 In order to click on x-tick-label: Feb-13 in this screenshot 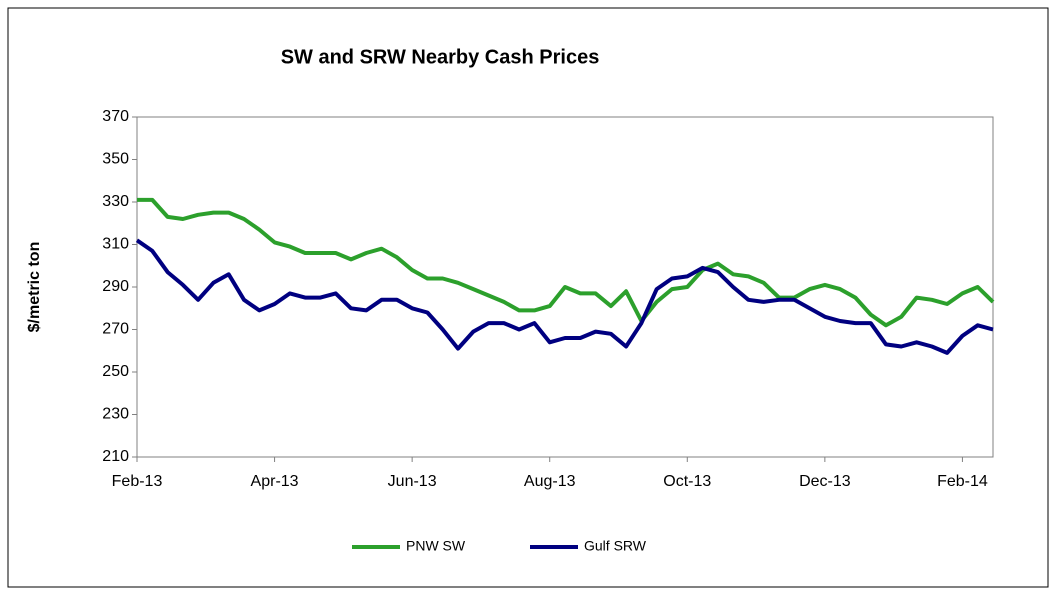, I will do `click(137, 481)`.